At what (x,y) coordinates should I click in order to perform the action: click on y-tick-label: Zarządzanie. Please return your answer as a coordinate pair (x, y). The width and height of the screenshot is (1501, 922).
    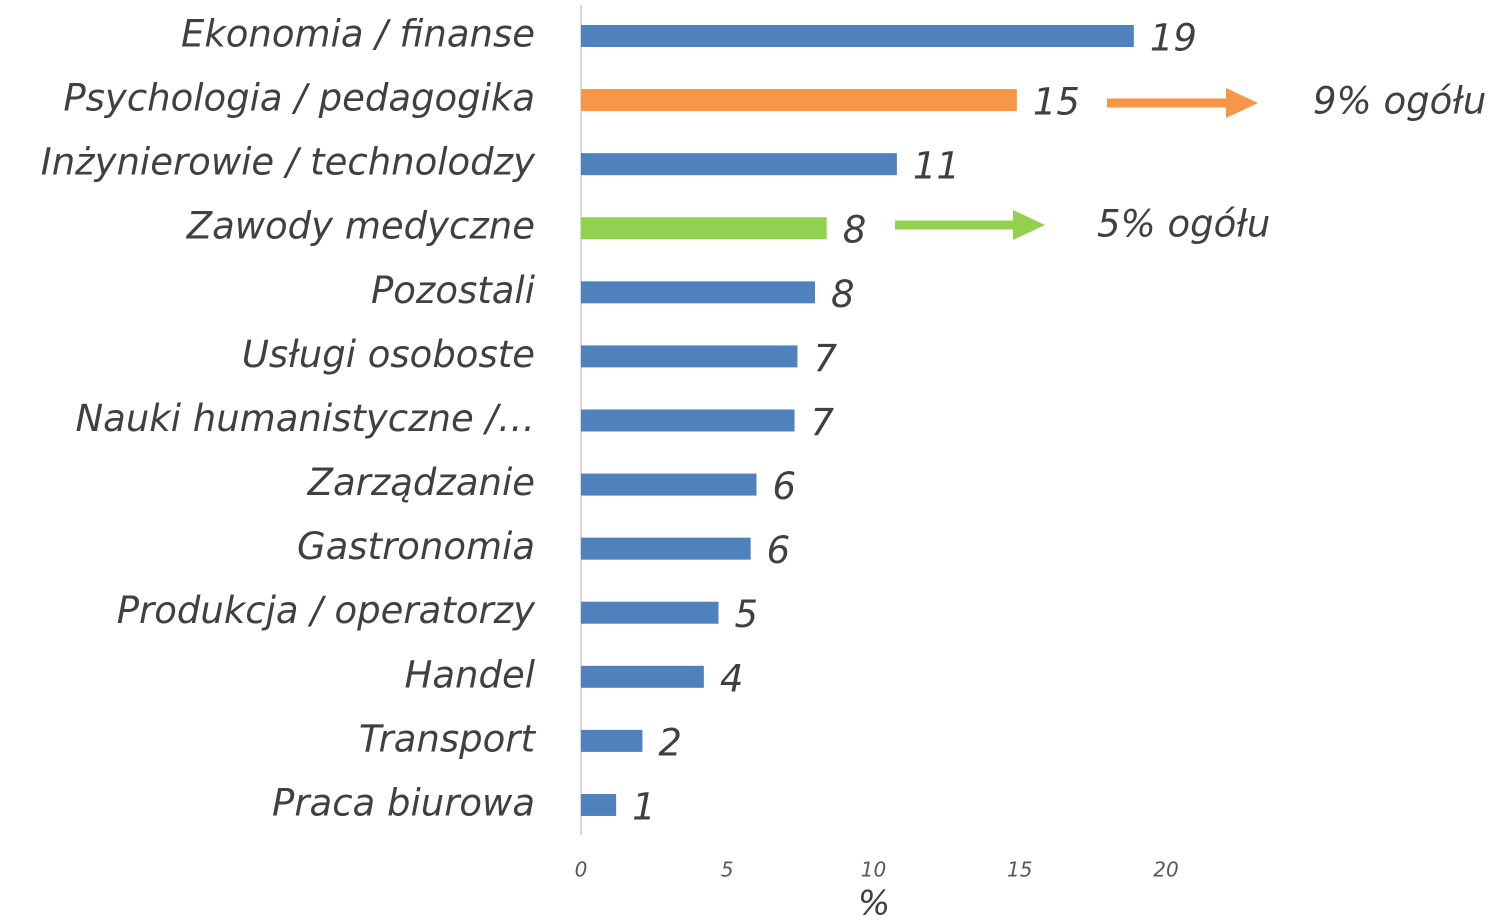
    Looking at the image, I should click on (421, 482).